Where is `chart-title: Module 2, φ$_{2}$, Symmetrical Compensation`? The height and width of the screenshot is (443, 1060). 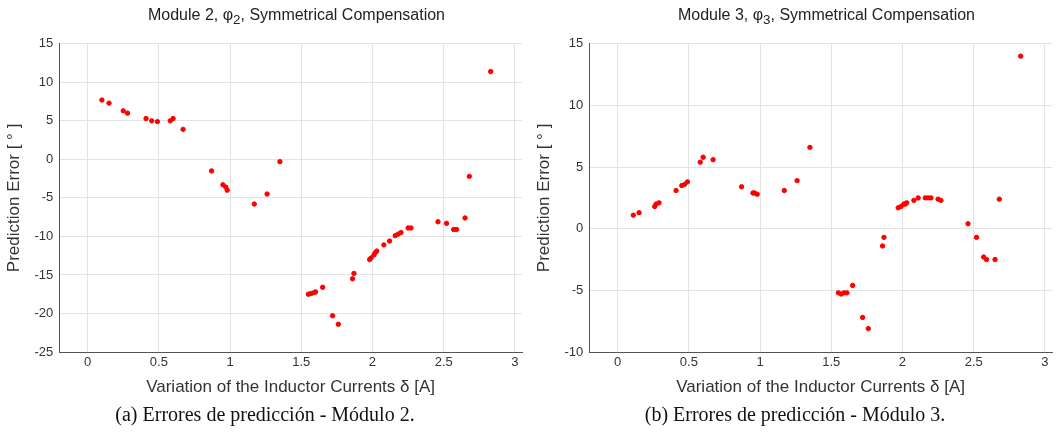
chart-title: Module 2, φ$_{2}$, Symmetrical Compensation is located at coordinates (296, 17).